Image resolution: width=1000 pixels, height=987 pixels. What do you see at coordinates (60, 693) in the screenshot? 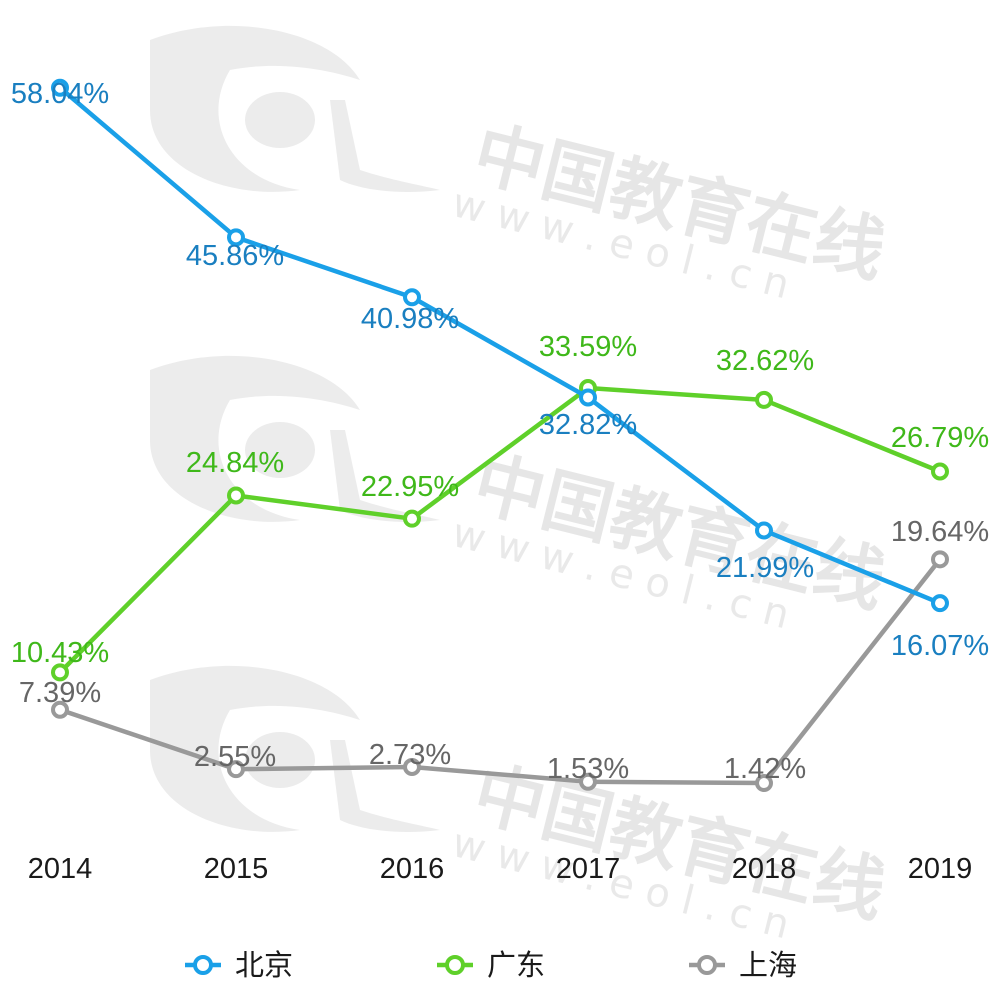
I see `data-label: 7.39%` at bounding box center [60, 693].